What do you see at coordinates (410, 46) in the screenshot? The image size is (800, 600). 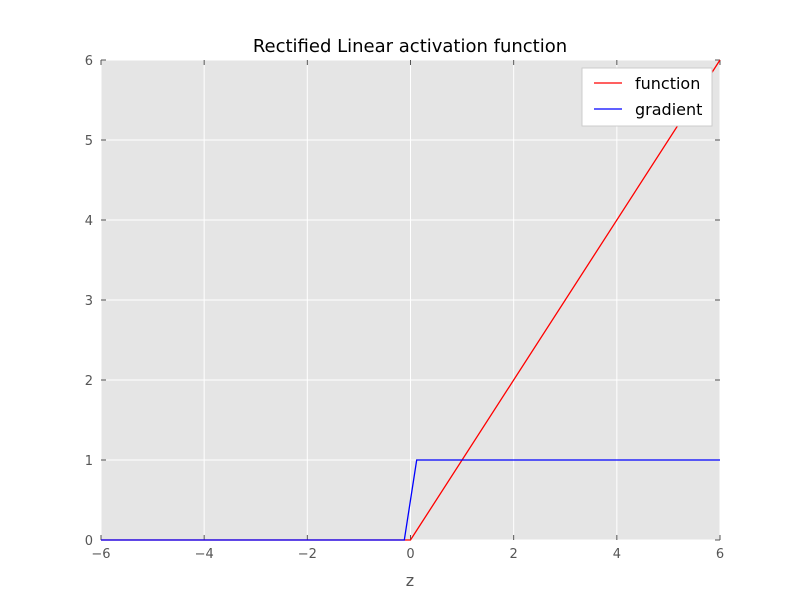 I see `chart-title: Rectified Linear activation function` at bounding box center [410, 46].